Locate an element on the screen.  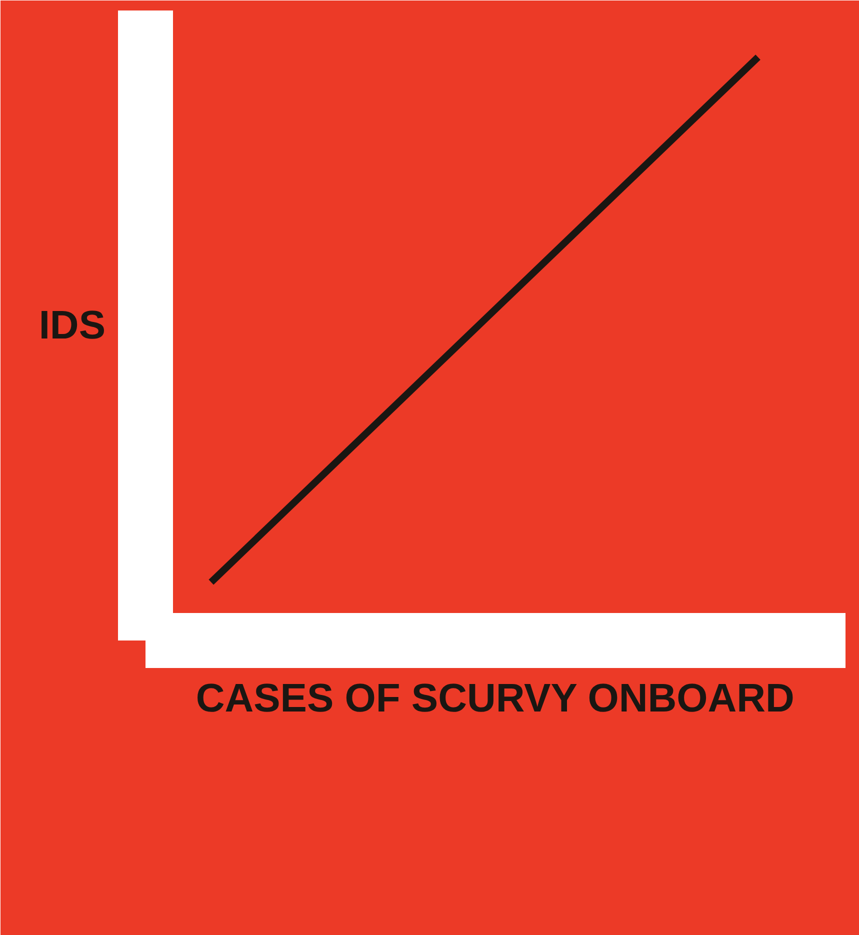
x-axis-title: CASES OF SCURVY ONBOARD is located at coordinates (495, 698).